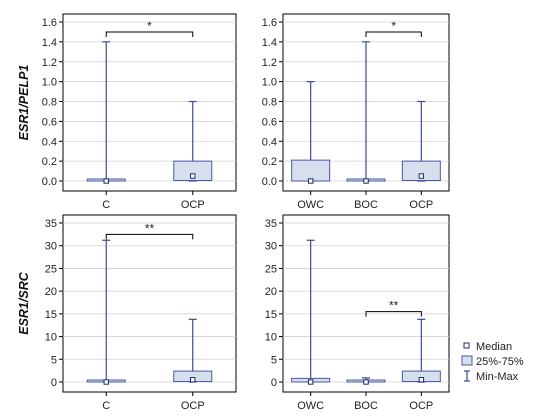  Describe the element at coordinates (24, 302) in the screenshot. I see `y-axis-label: ESR1/SRC` at that location.